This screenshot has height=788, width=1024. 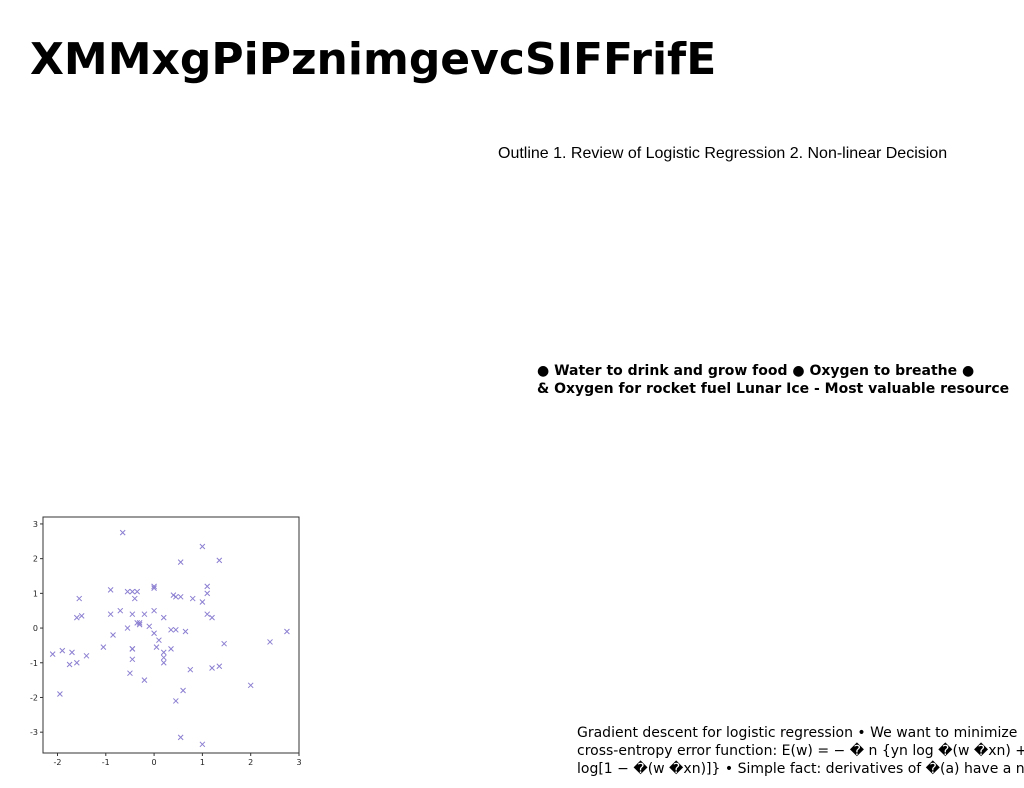 What do you see at coordinates (35, 628) in the screenshot?
I see `y-tick-label: 0` at bounding box center [35, 628].